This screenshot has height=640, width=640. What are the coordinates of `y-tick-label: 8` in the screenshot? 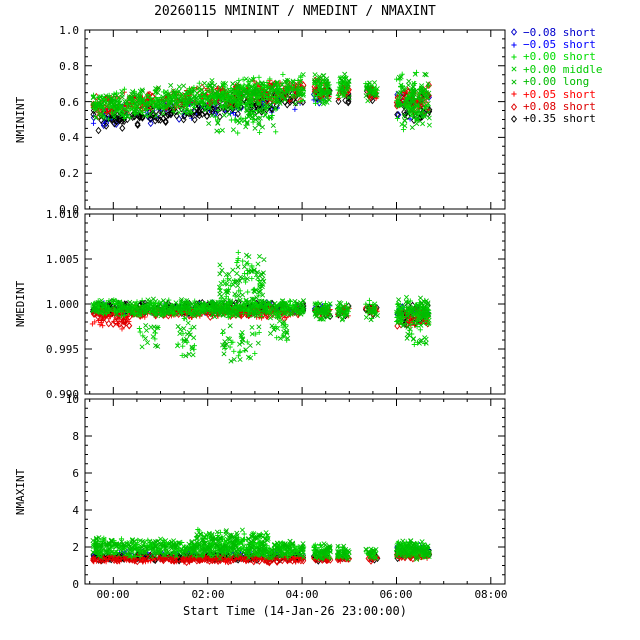 It's located at (75, 436).